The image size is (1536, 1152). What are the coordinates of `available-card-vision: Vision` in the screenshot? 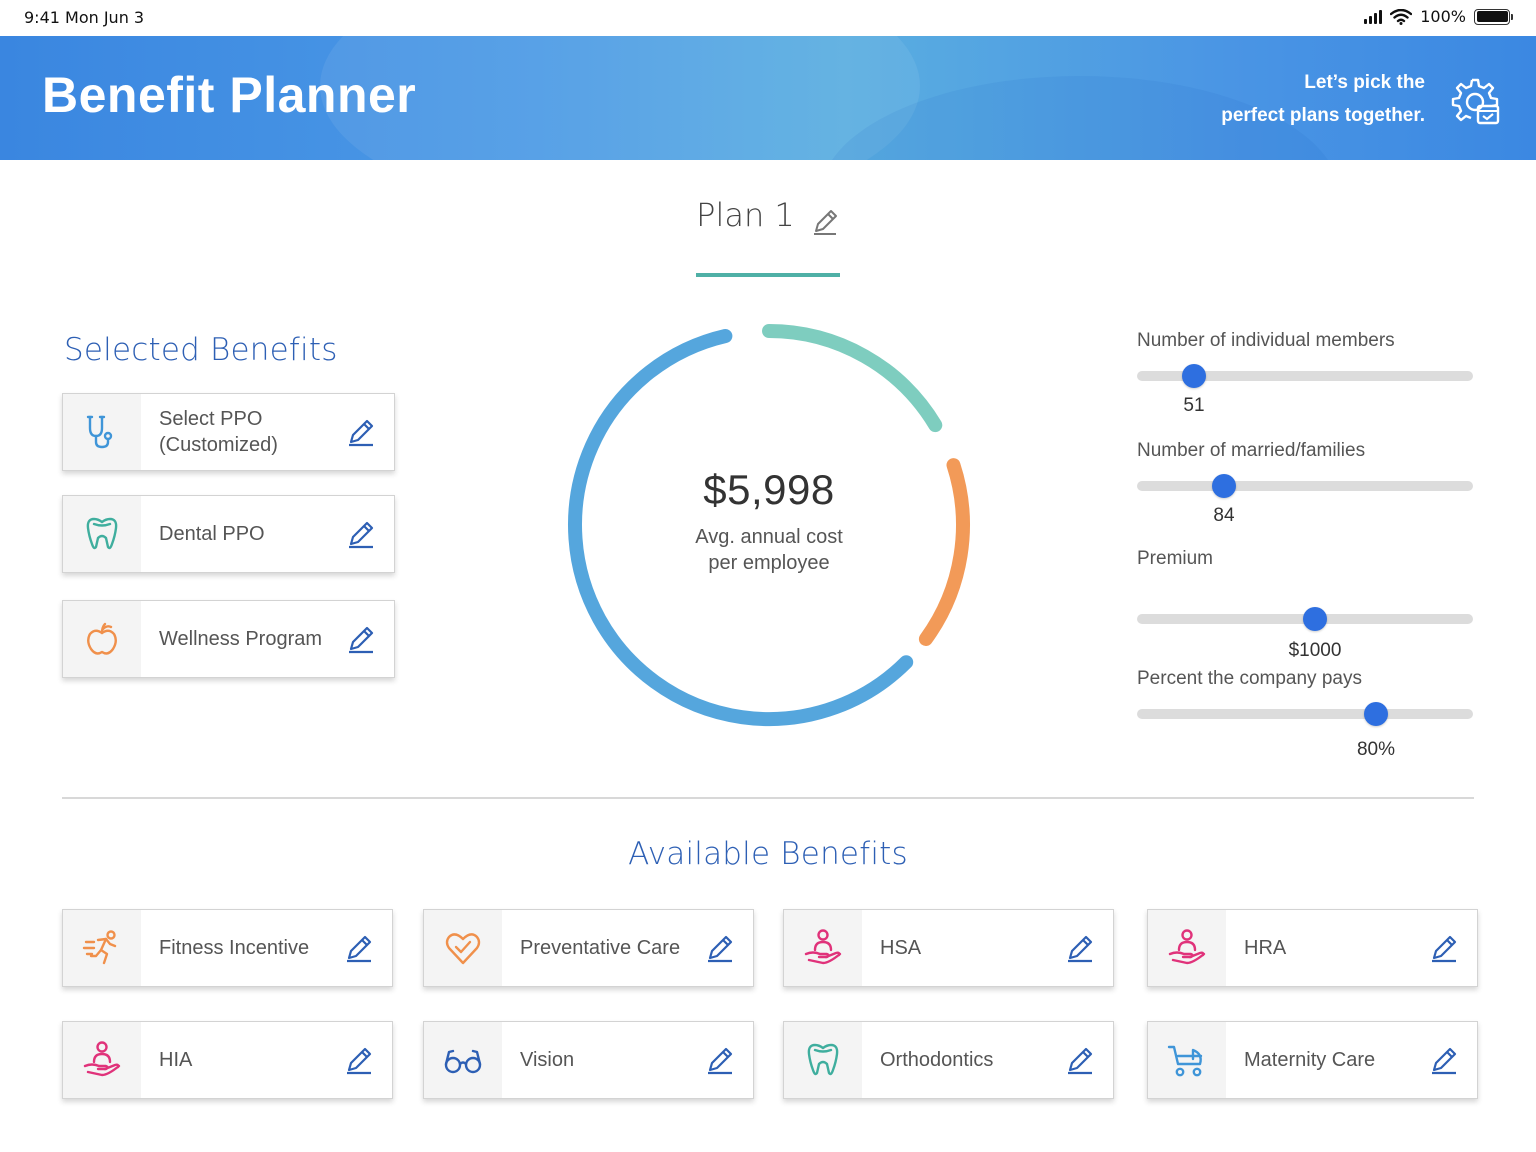 It's located at (588, 1060).